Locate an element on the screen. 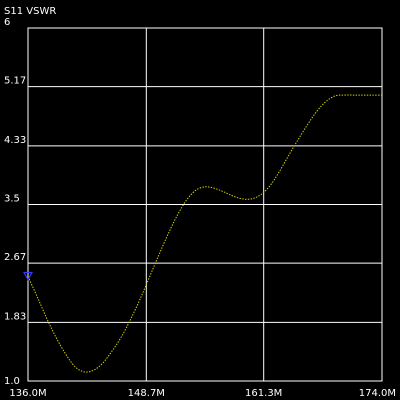 The width and height of the screenshot is (400, 400). y-tick-label: 5.17 is located at coordinates (15, 81).